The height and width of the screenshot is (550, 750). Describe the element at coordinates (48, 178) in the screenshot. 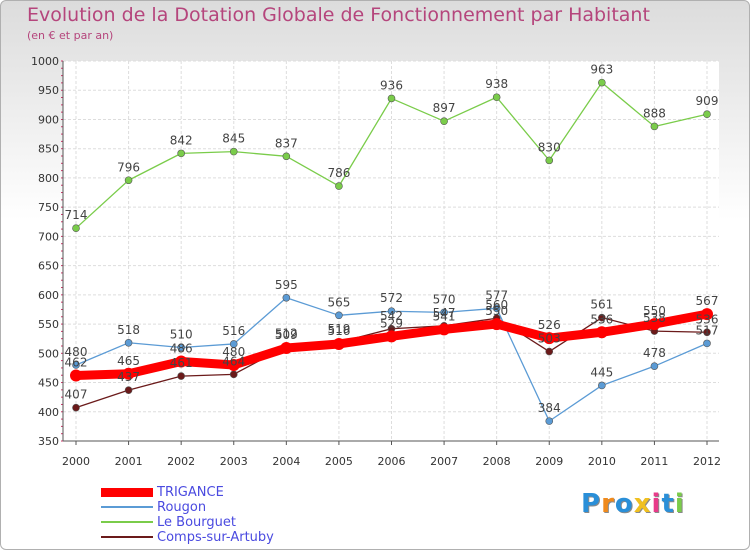

I see `y-tick-label: 800` at that location.